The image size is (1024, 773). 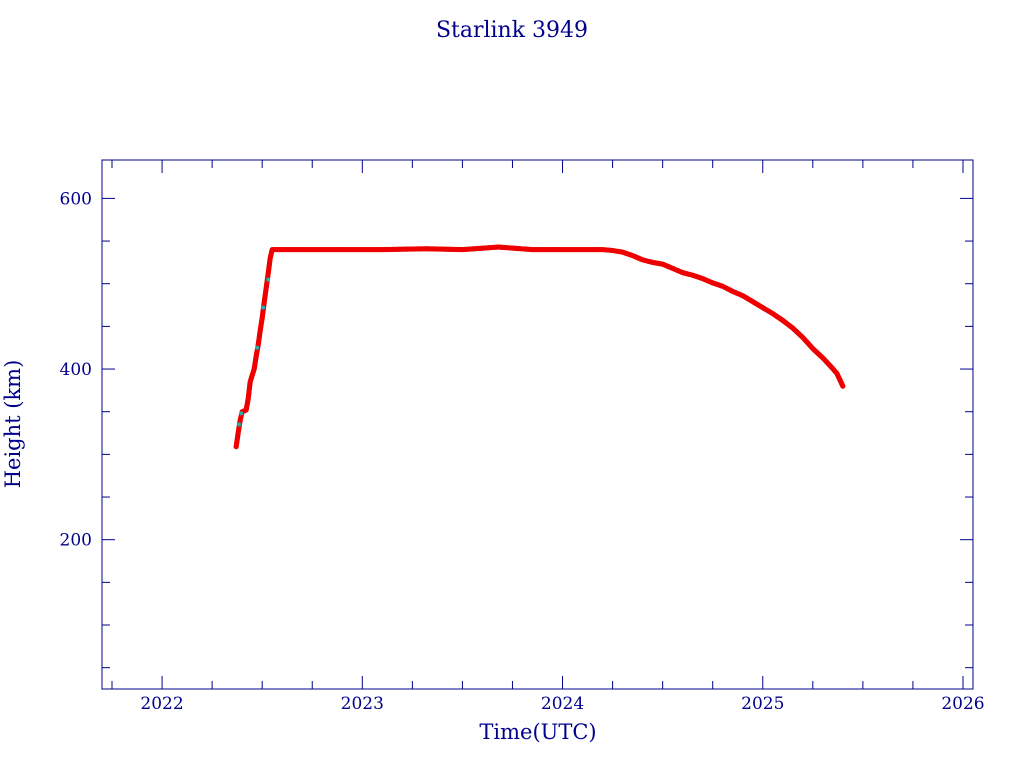 I want to click on y-axis-label: Height (km), so click(x=13, y=424).